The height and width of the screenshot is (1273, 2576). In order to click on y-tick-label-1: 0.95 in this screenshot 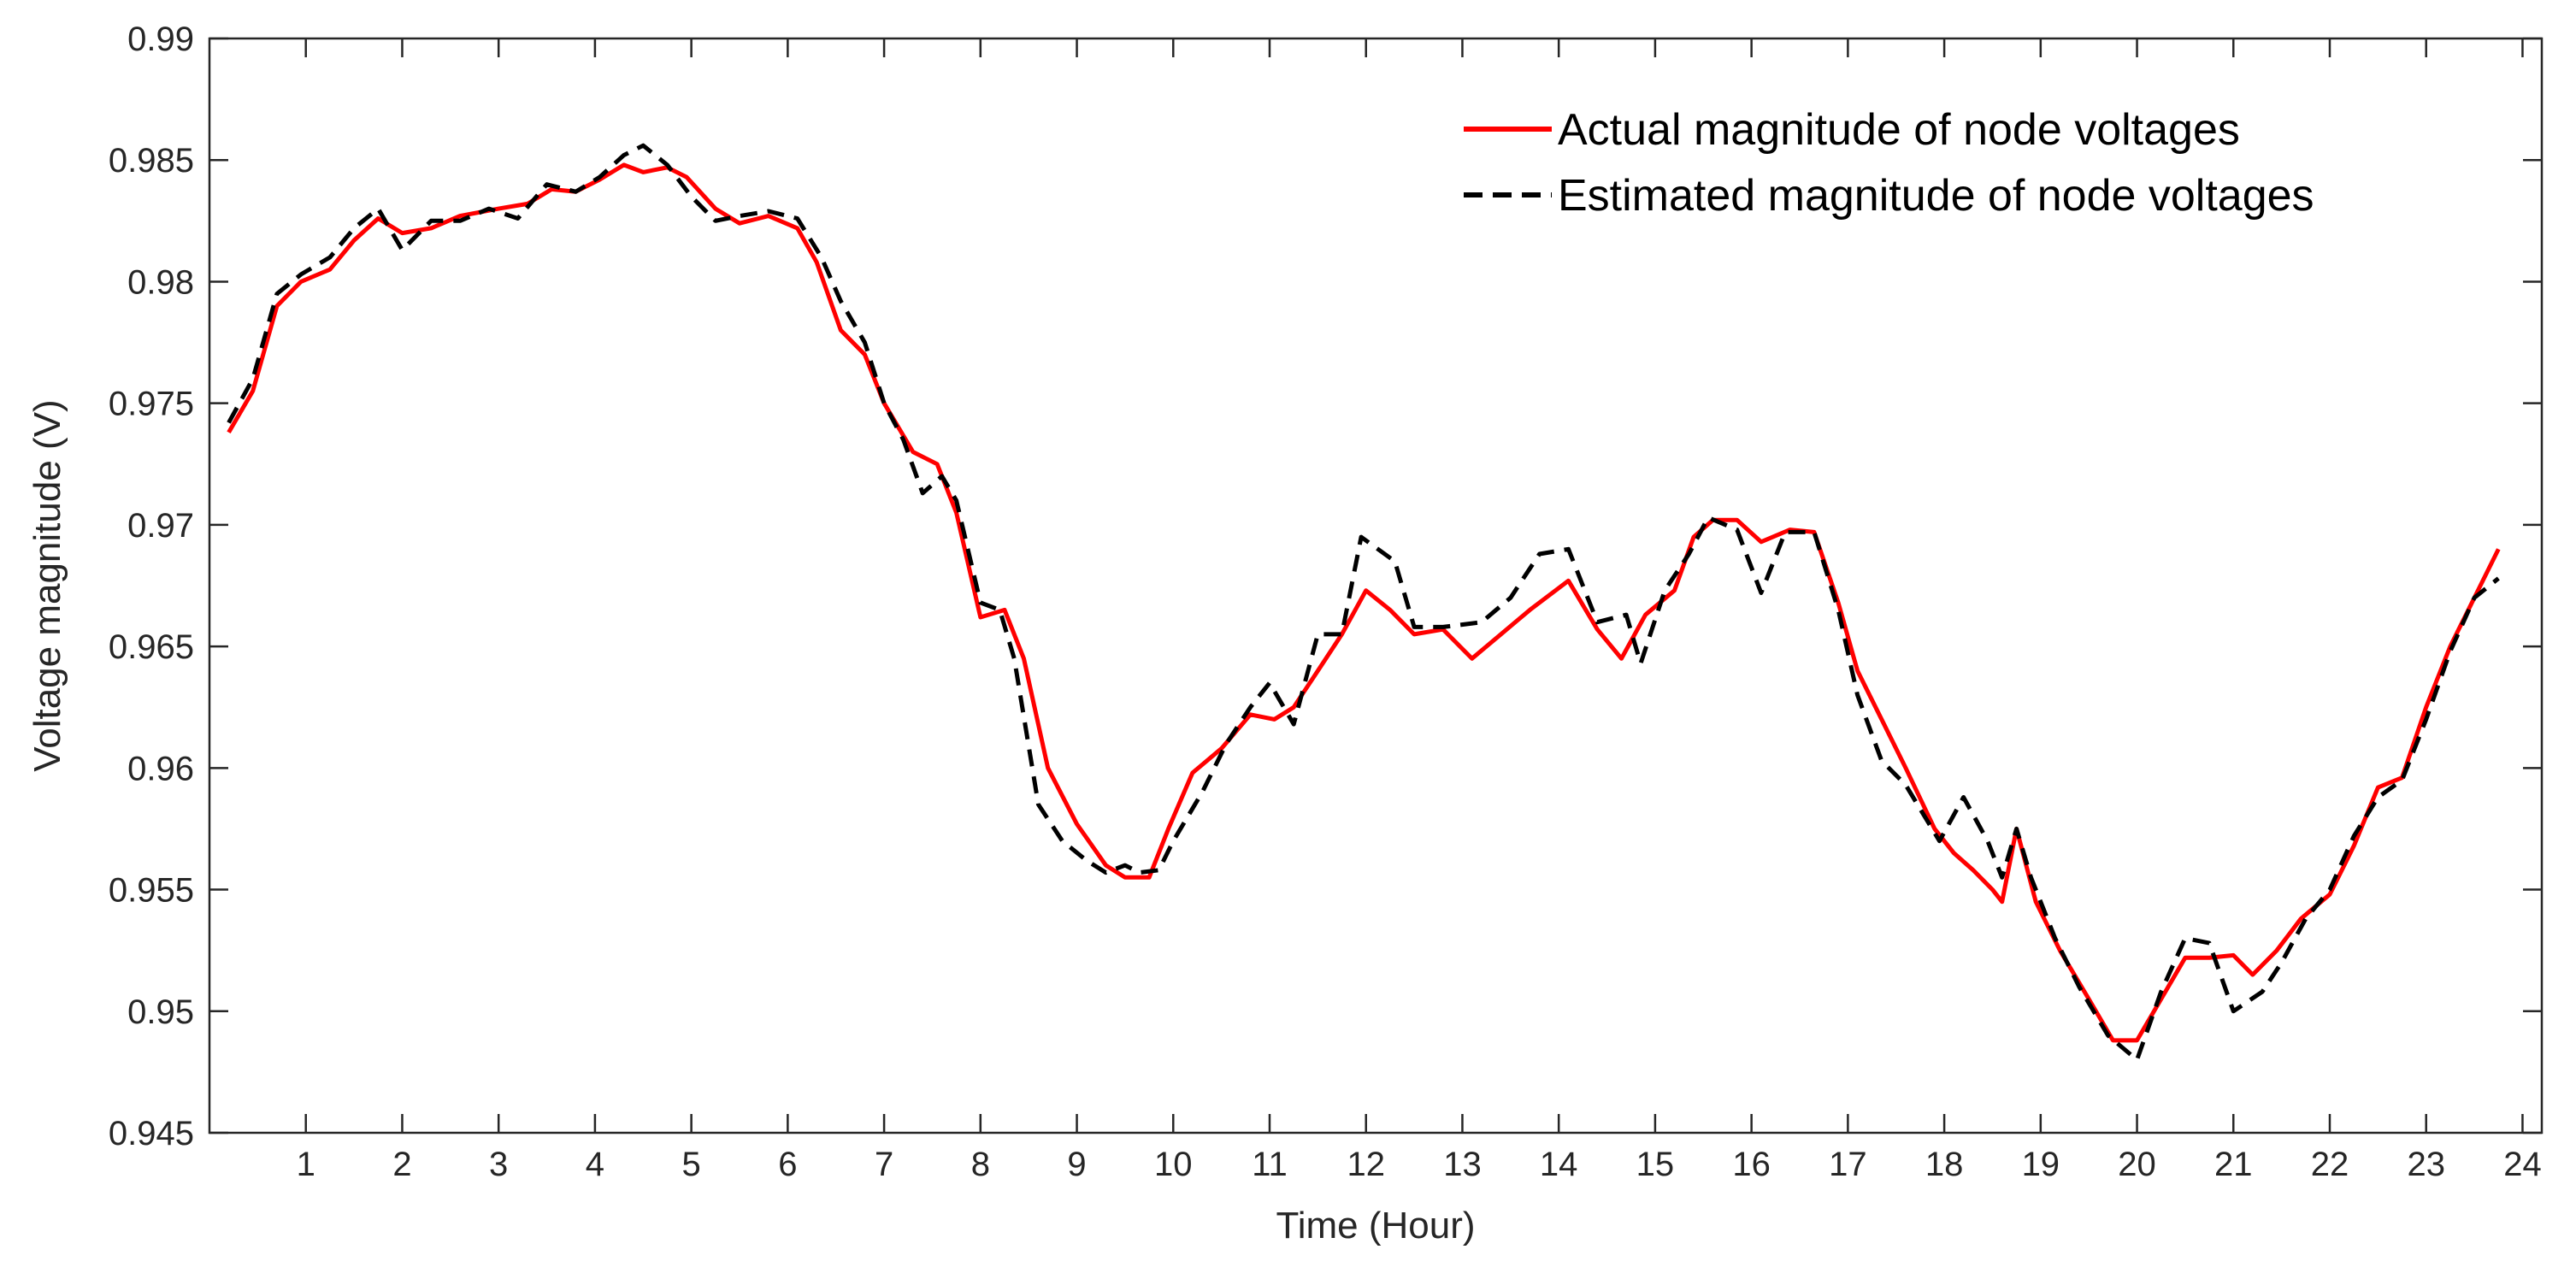, I will do `click(160, 1012)`.